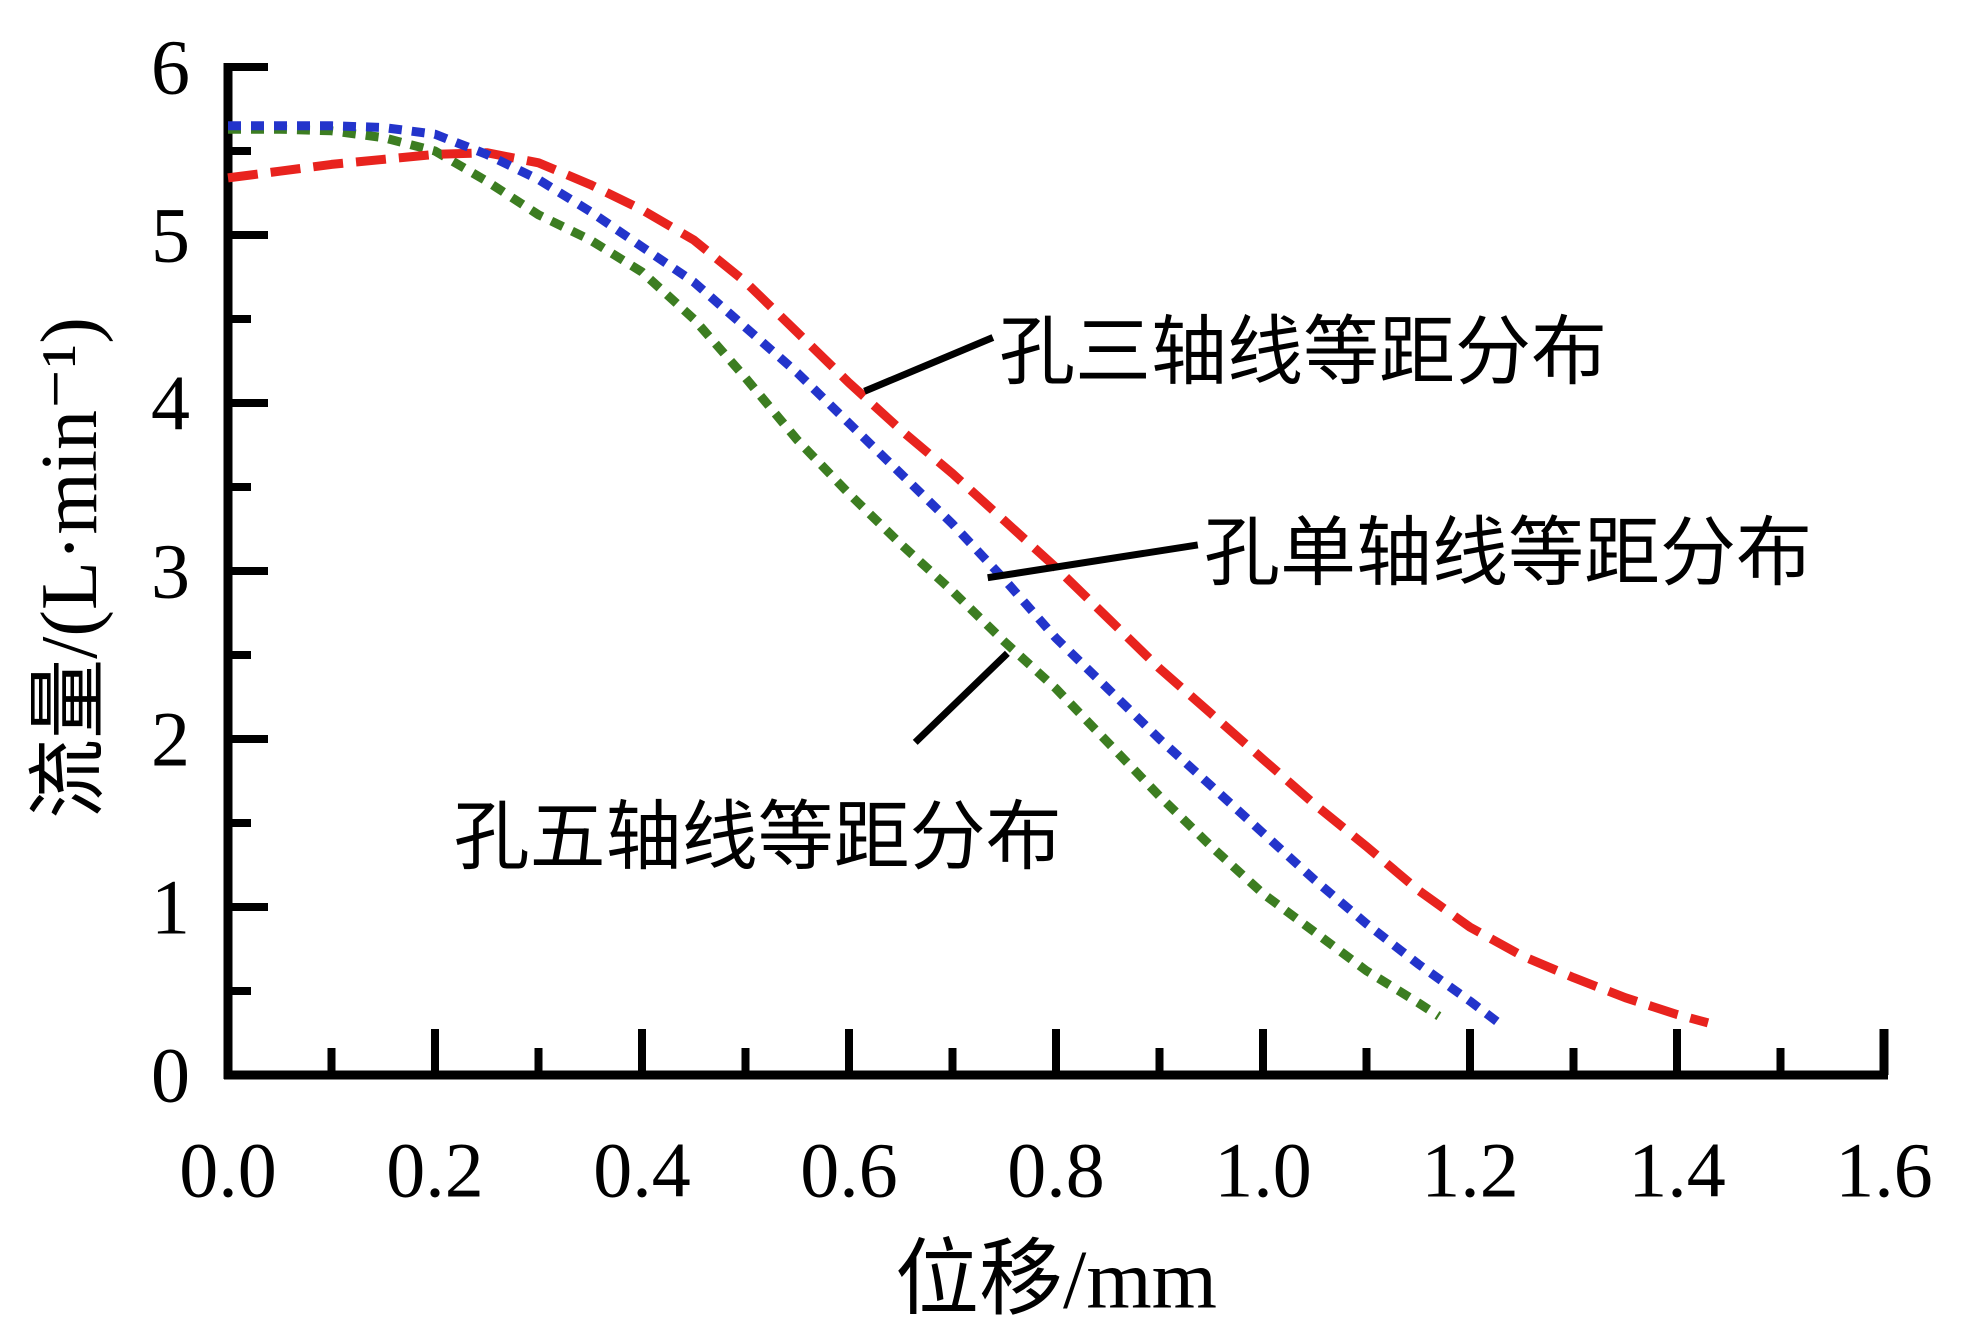  I want to click on x-tick-label: 1.0, so click(1263, 1170).